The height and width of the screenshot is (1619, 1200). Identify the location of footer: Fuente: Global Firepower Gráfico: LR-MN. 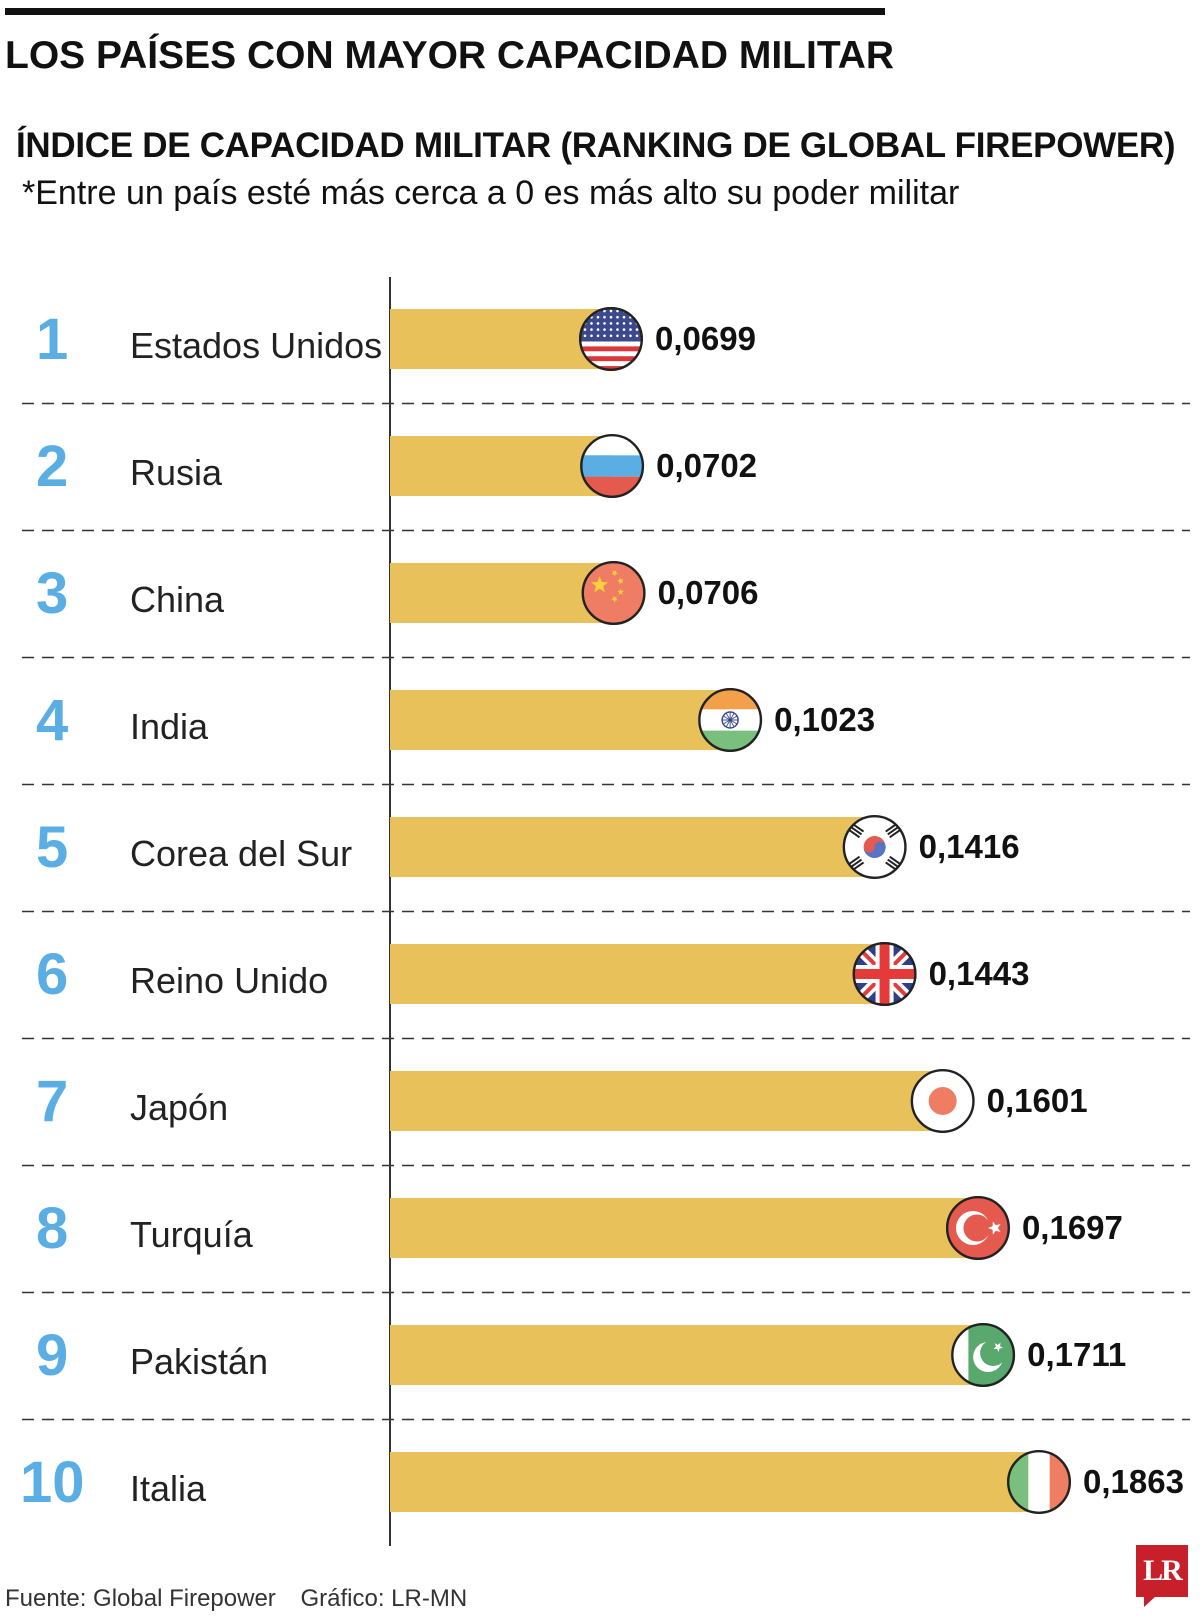
(245, 1599).